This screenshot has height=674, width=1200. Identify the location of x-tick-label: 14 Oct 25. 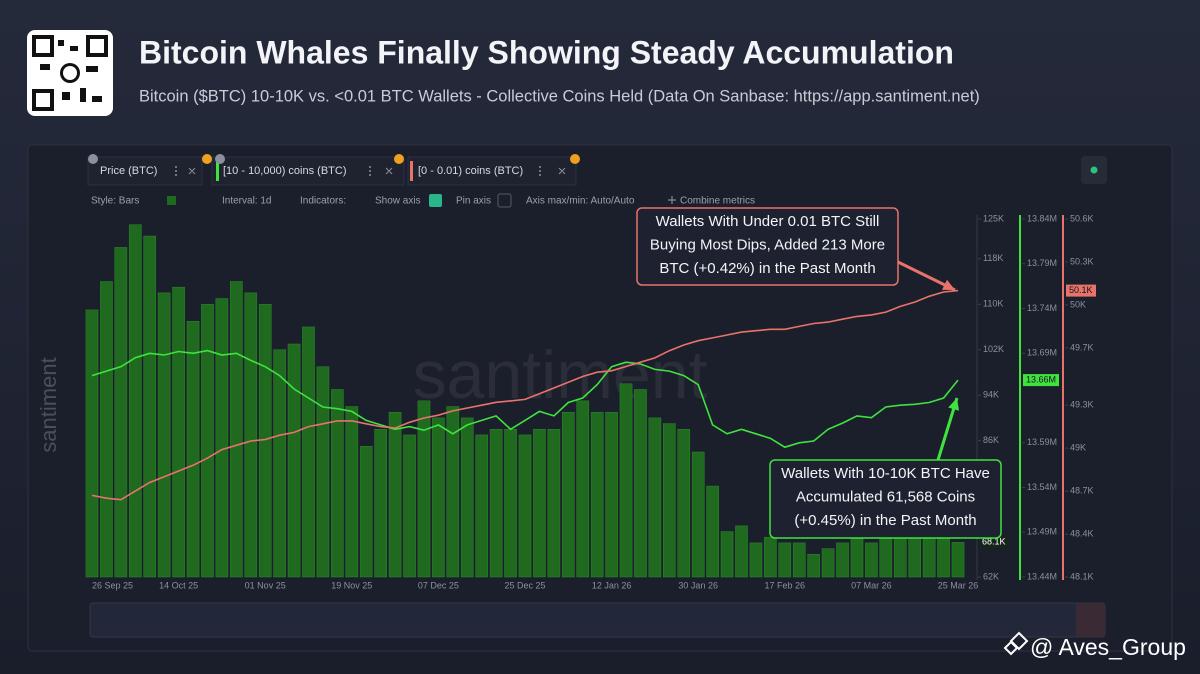
(178, 585).